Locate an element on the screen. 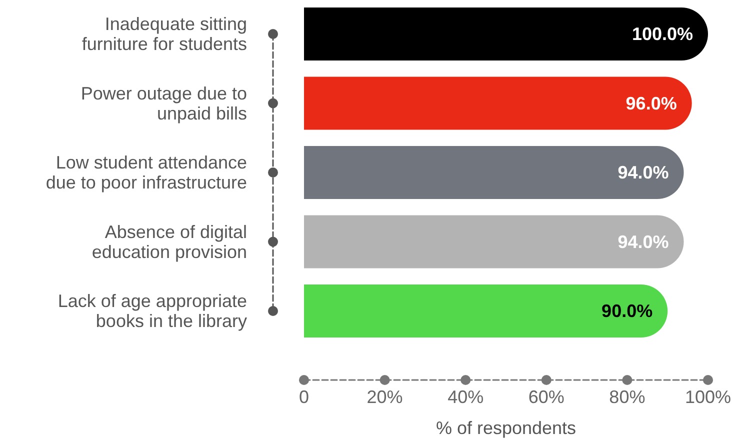 This screenshot has height=443, width=748. x-axis-title: % of respondents is located at coordinates (506, 428).